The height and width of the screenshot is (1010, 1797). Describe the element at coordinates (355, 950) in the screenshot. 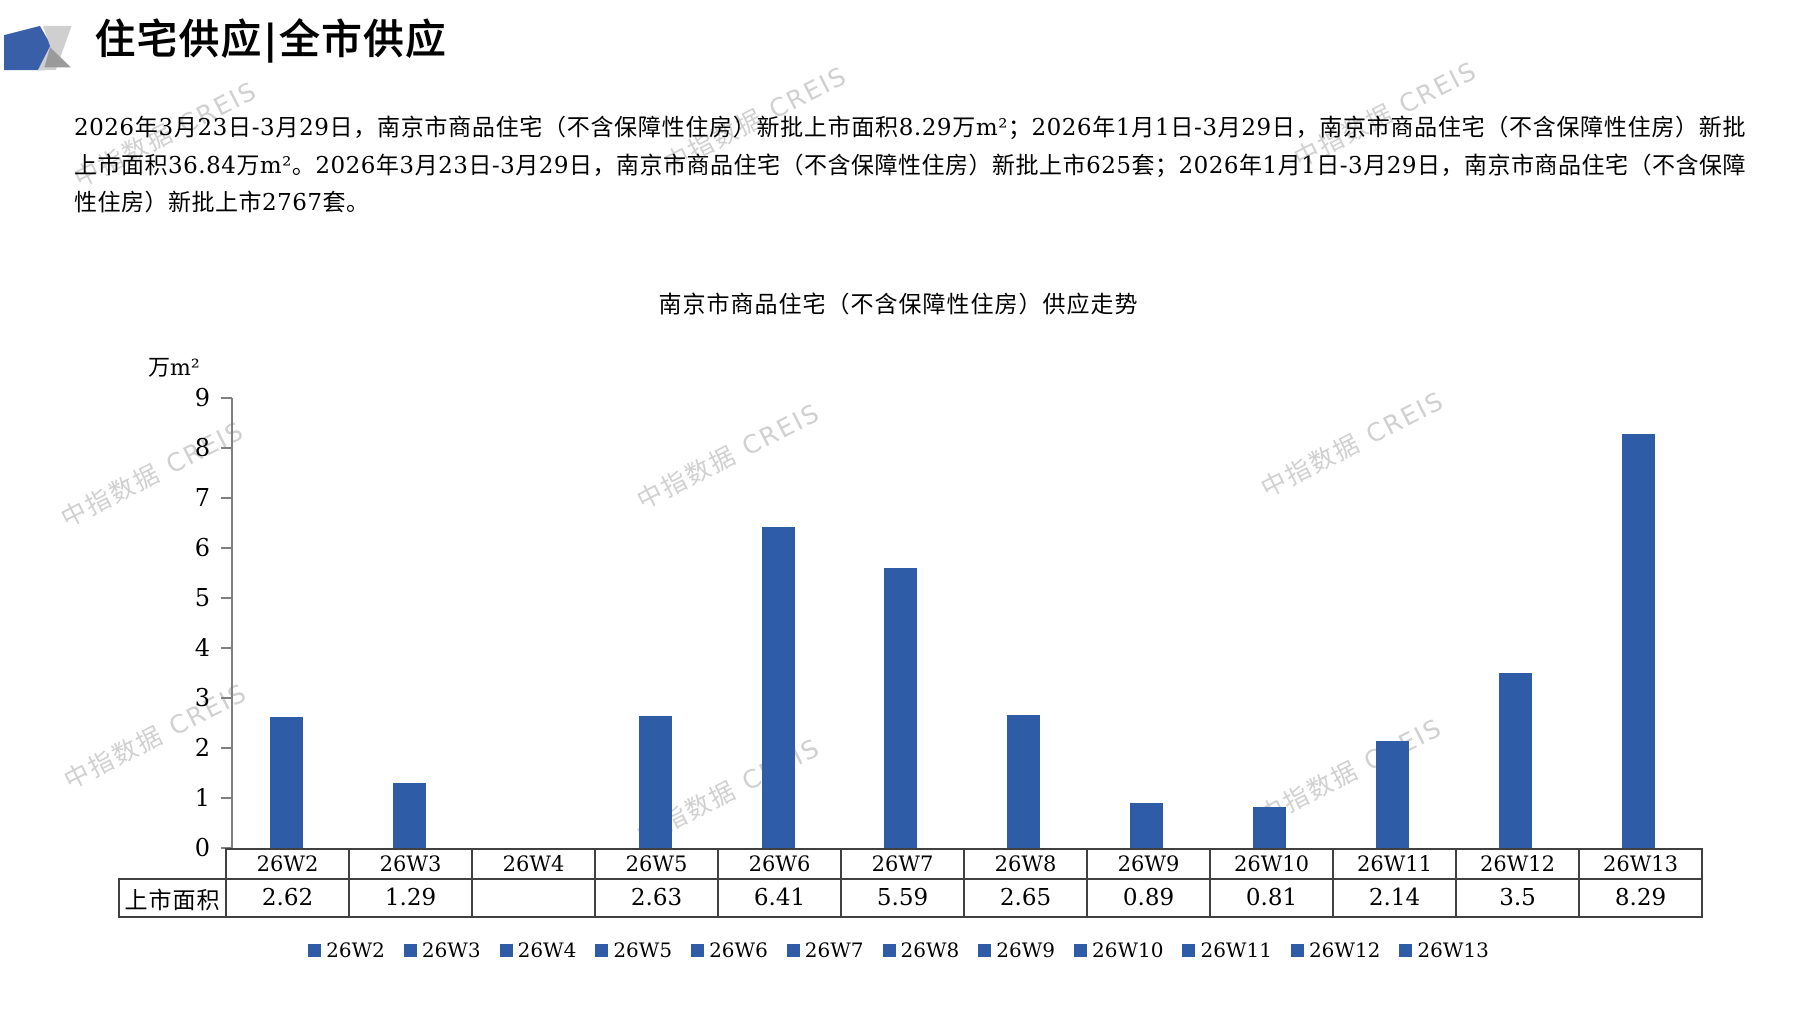

I see `legend-label: 26W2` at that location.